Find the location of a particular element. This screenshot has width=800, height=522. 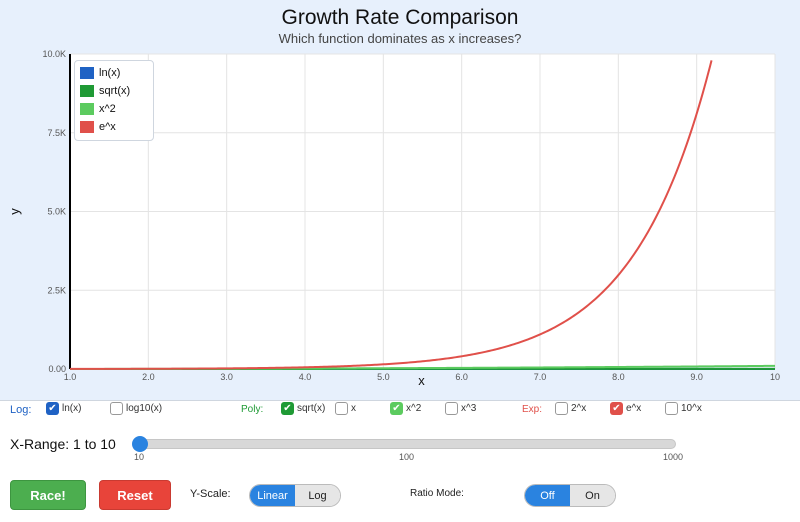

x-tick-label: 7.0 is located at coordinates (540, 377).